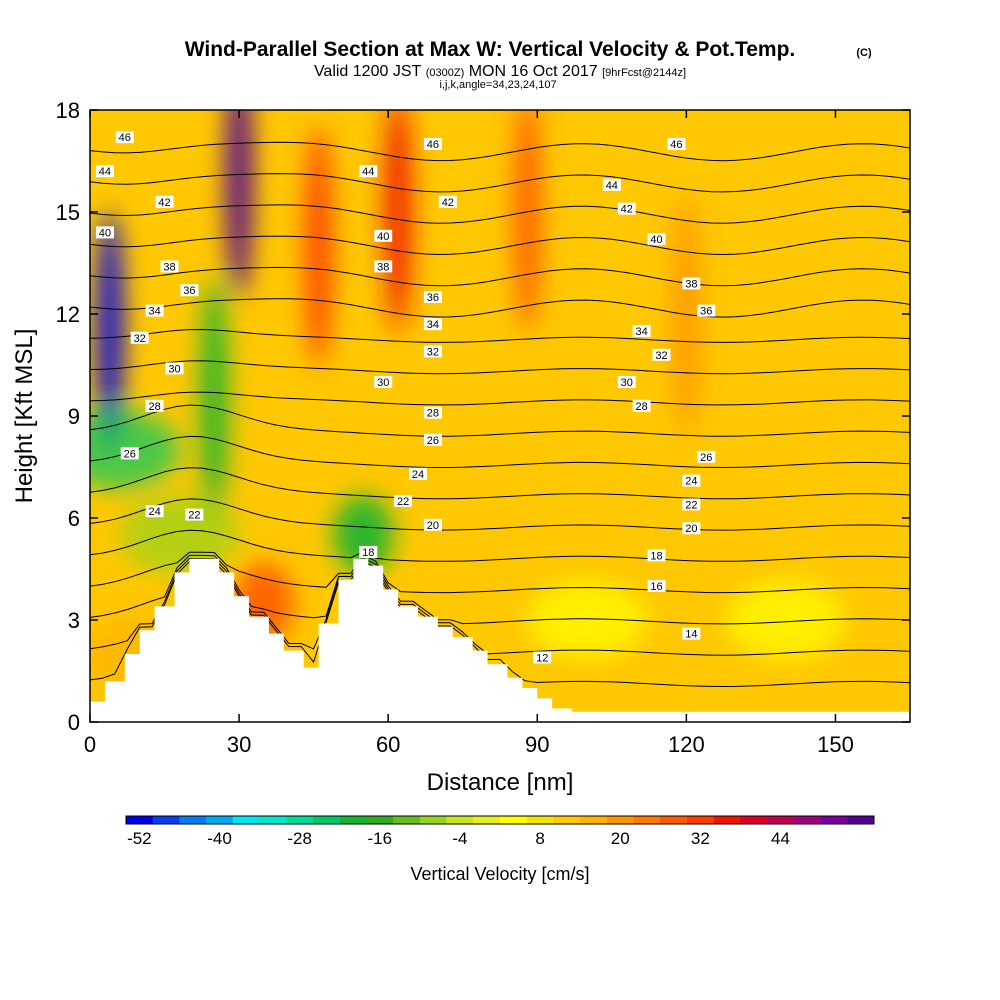 The width and height of the screenshot is (1000, 1000). Describe the element at coordinates (432, 351) in the screenshot. I see `theta-contour-label: 32` at that location.